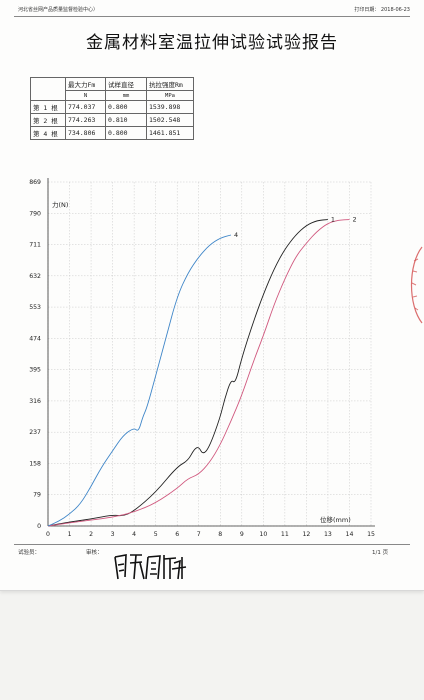  I want to click on series-label-2: 2, so click(354, 220).